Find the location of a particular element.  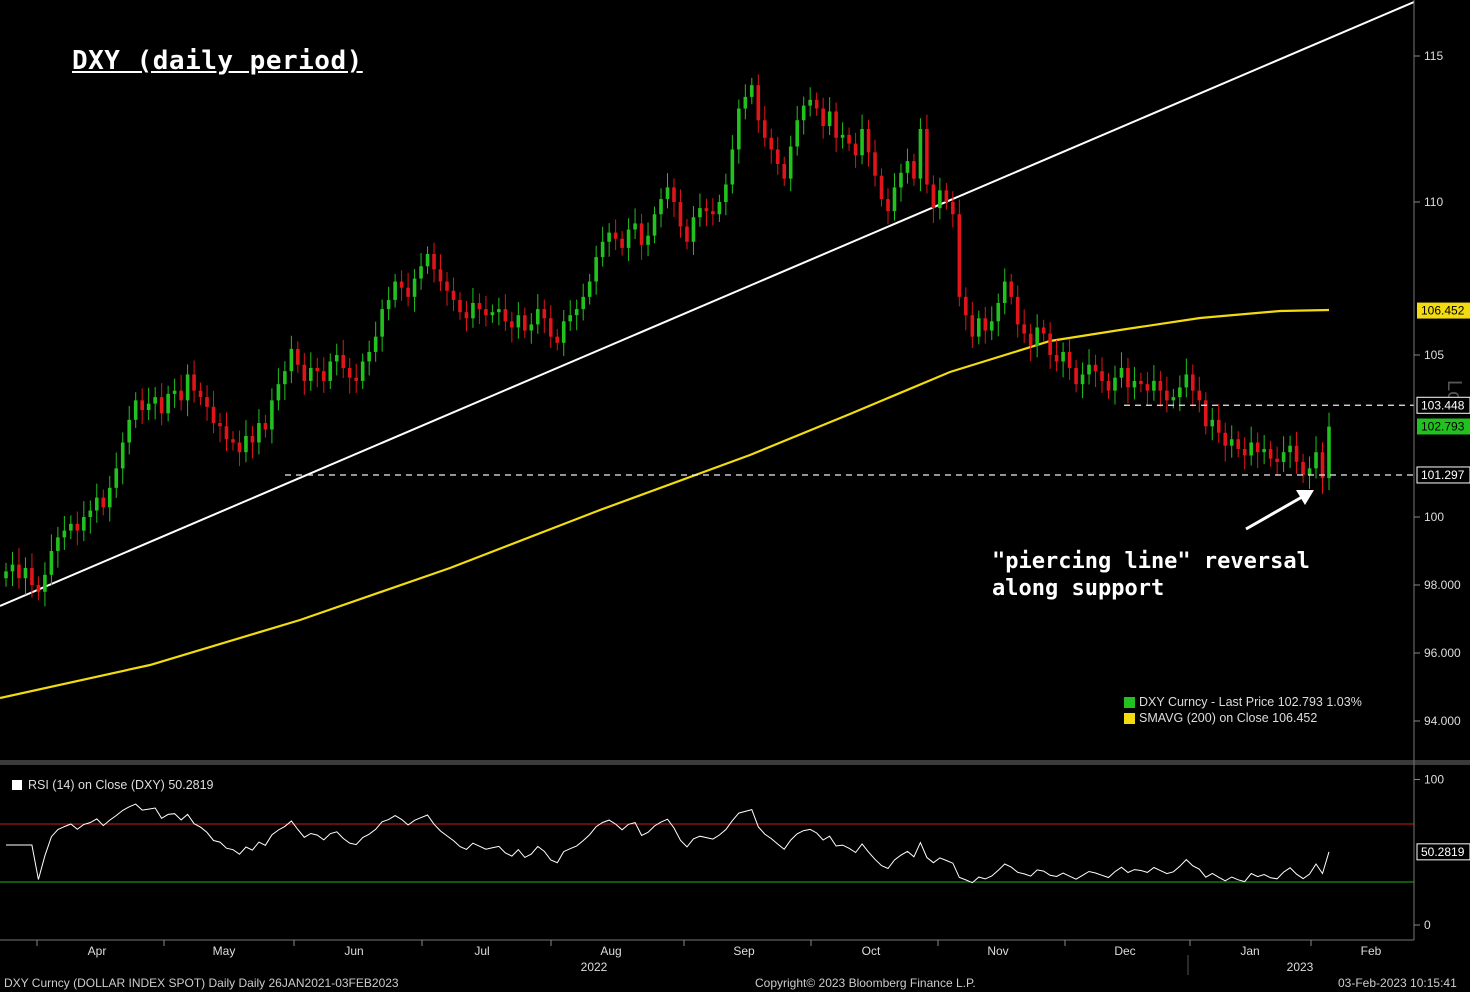

month-label-apr: Apr is located at coordinates (97, 951).